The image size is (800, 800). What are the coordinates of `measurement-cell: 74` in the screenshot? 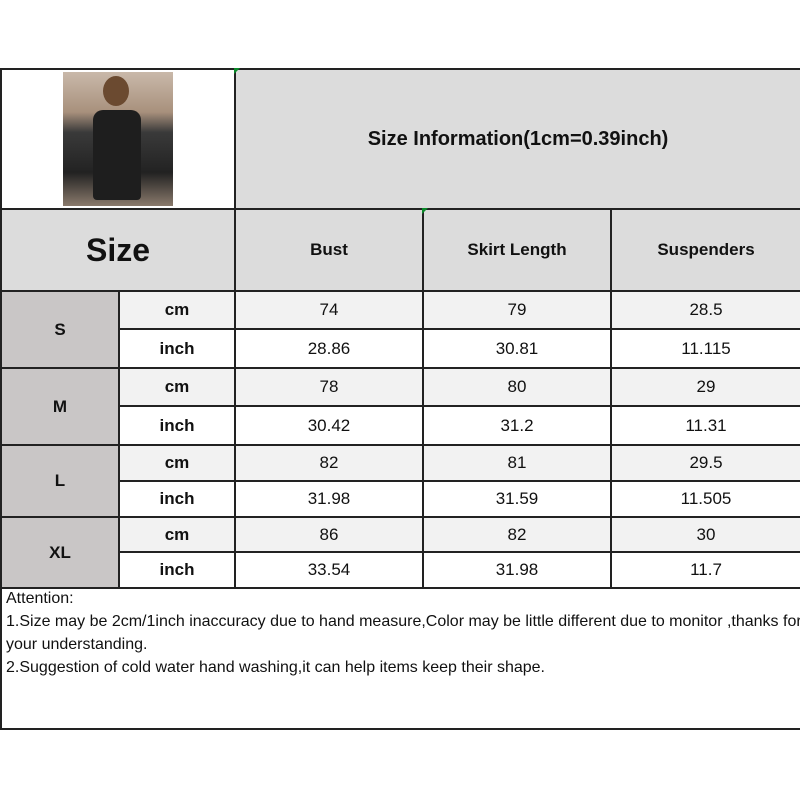 It's located at (329, 310).